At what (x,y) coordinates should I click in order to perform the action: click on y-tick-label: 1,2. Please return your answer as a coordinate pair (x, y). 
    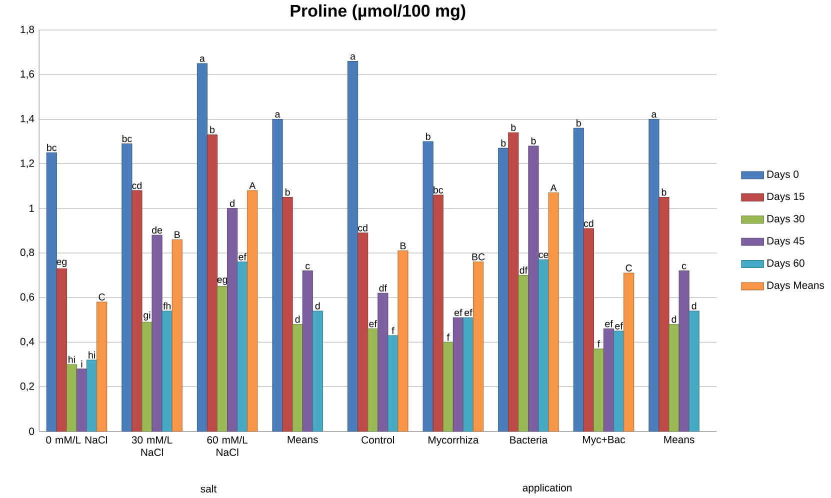
    Looking at the image, I should click on (27, 164).